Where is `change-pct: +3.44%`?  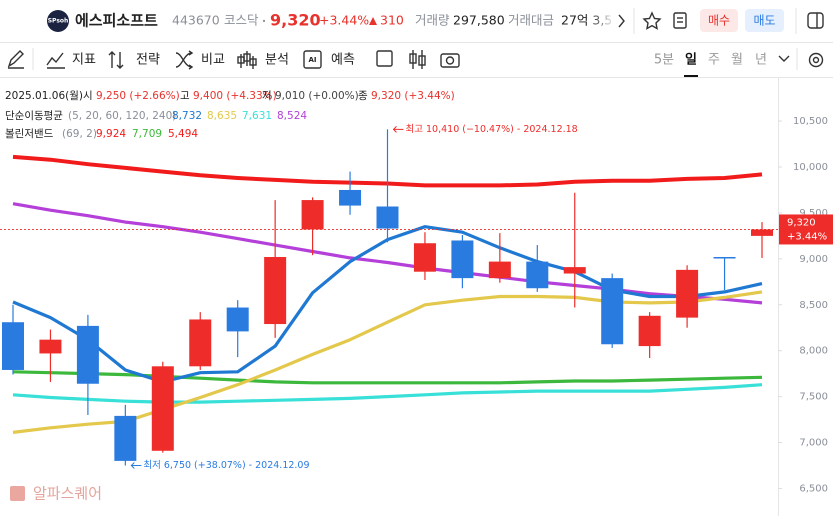 change-pct: +3.44% is located at coordinates (344, 20).